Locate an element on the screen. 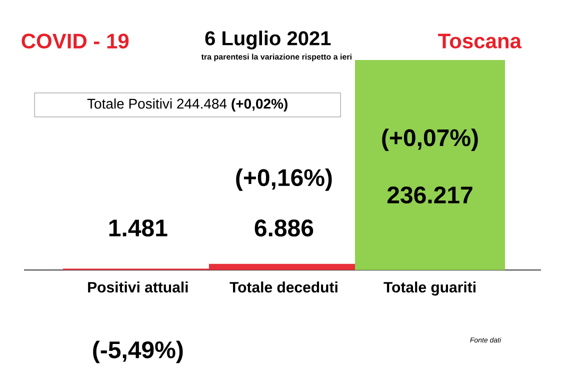 The width and height of the screenshot is (565, 380). annotation: (+0,07%) is located at coordinates (430, 139).